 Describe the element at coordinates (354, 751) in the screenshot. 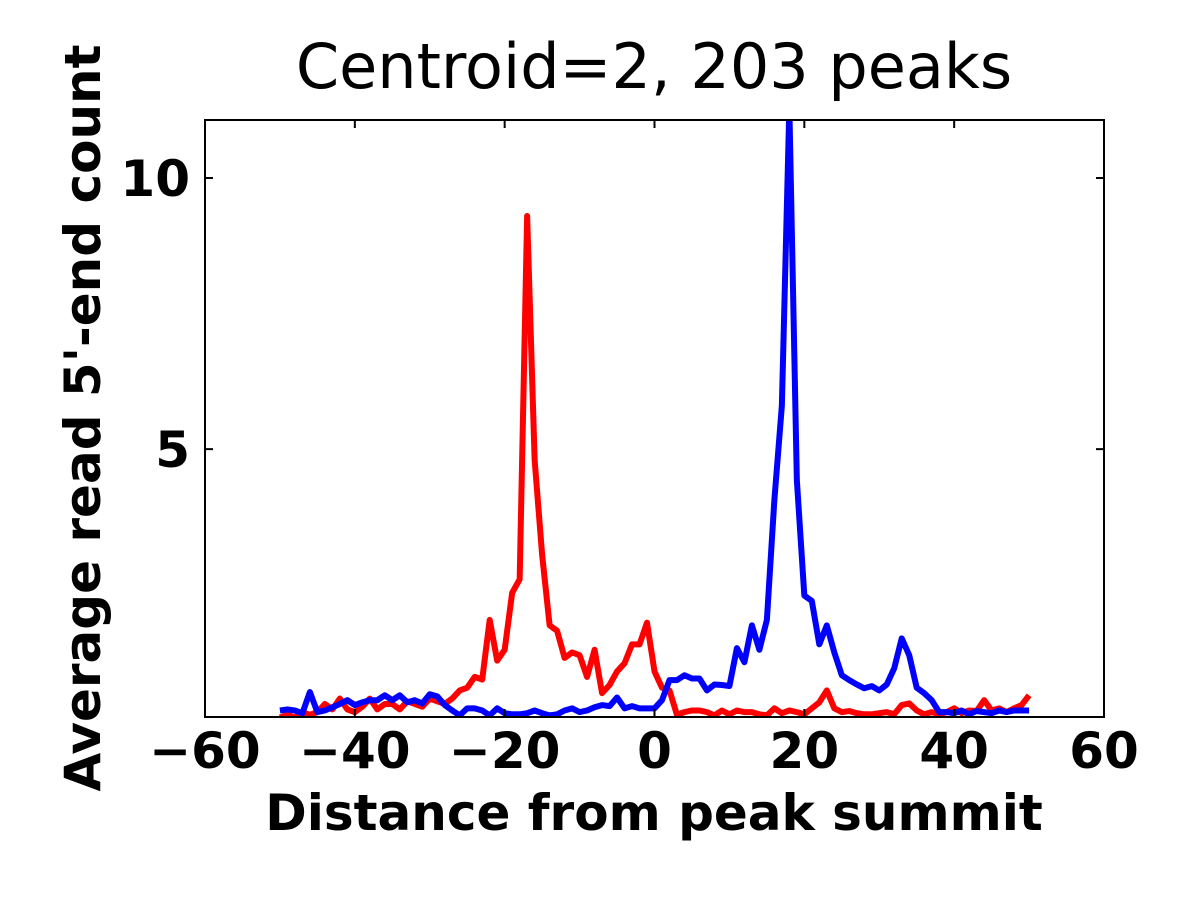

I see `x-tick-label: −40` at that location.